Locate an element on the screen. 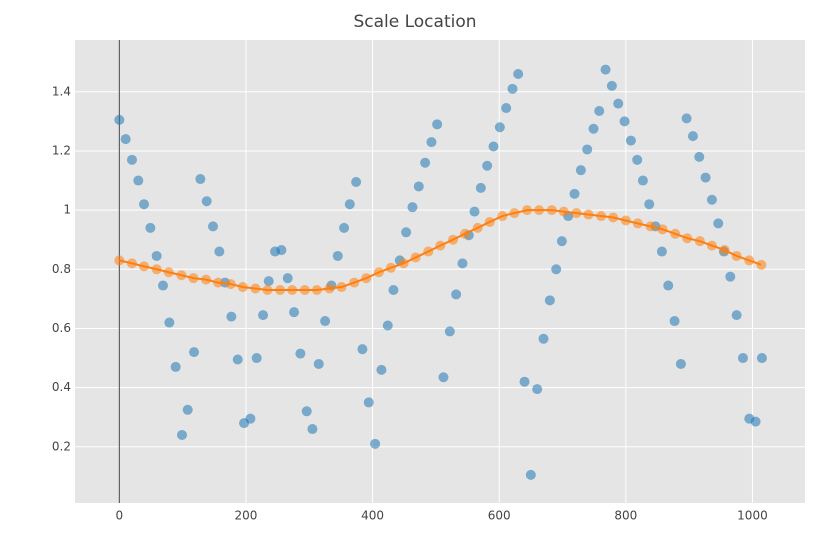 The height and width of the screenshot is (558, 829). x-tick-label: 800 is located at coordinates (625, 516).